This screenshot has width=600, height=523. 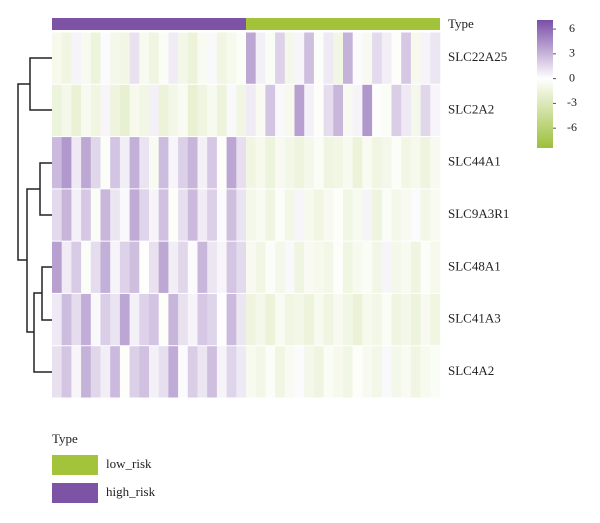 I want to click on row-label: SLC41A3, so click(x=474, y=318).